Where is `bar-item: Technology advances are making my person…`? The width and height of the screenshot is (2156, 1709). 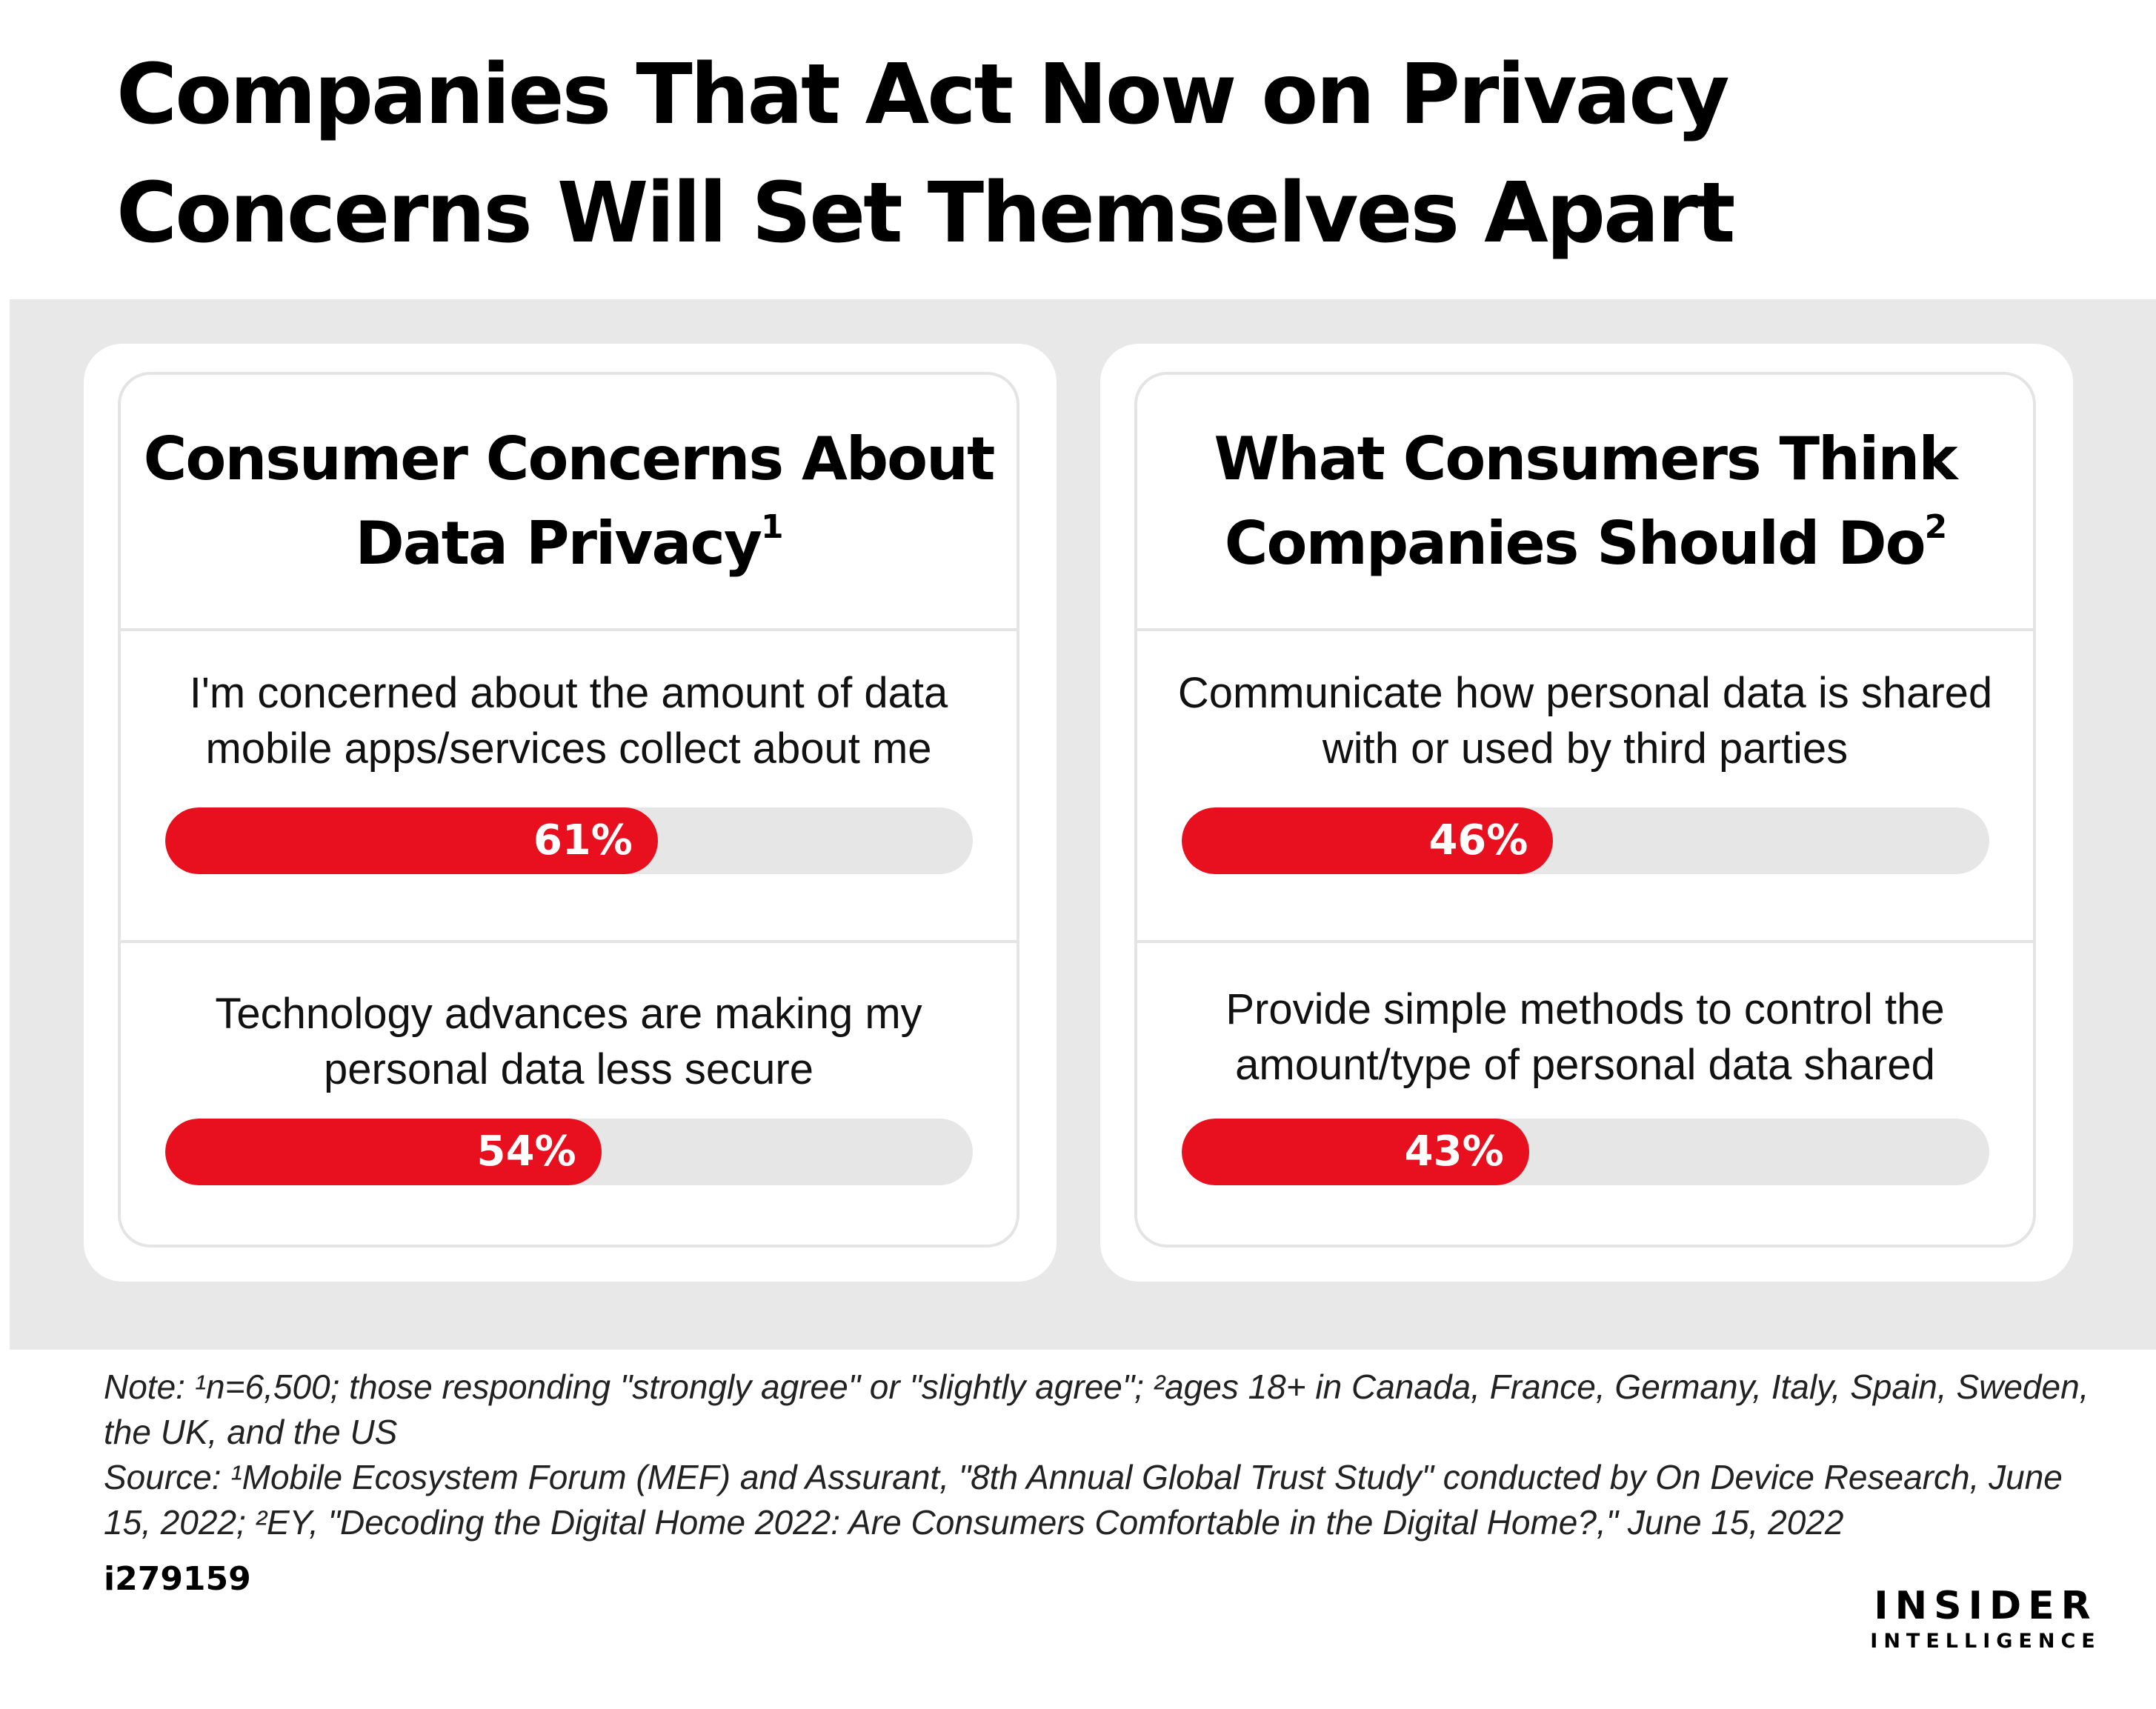
bar-item: Technology advances are making my person… is located at coordinates (569, 1096).